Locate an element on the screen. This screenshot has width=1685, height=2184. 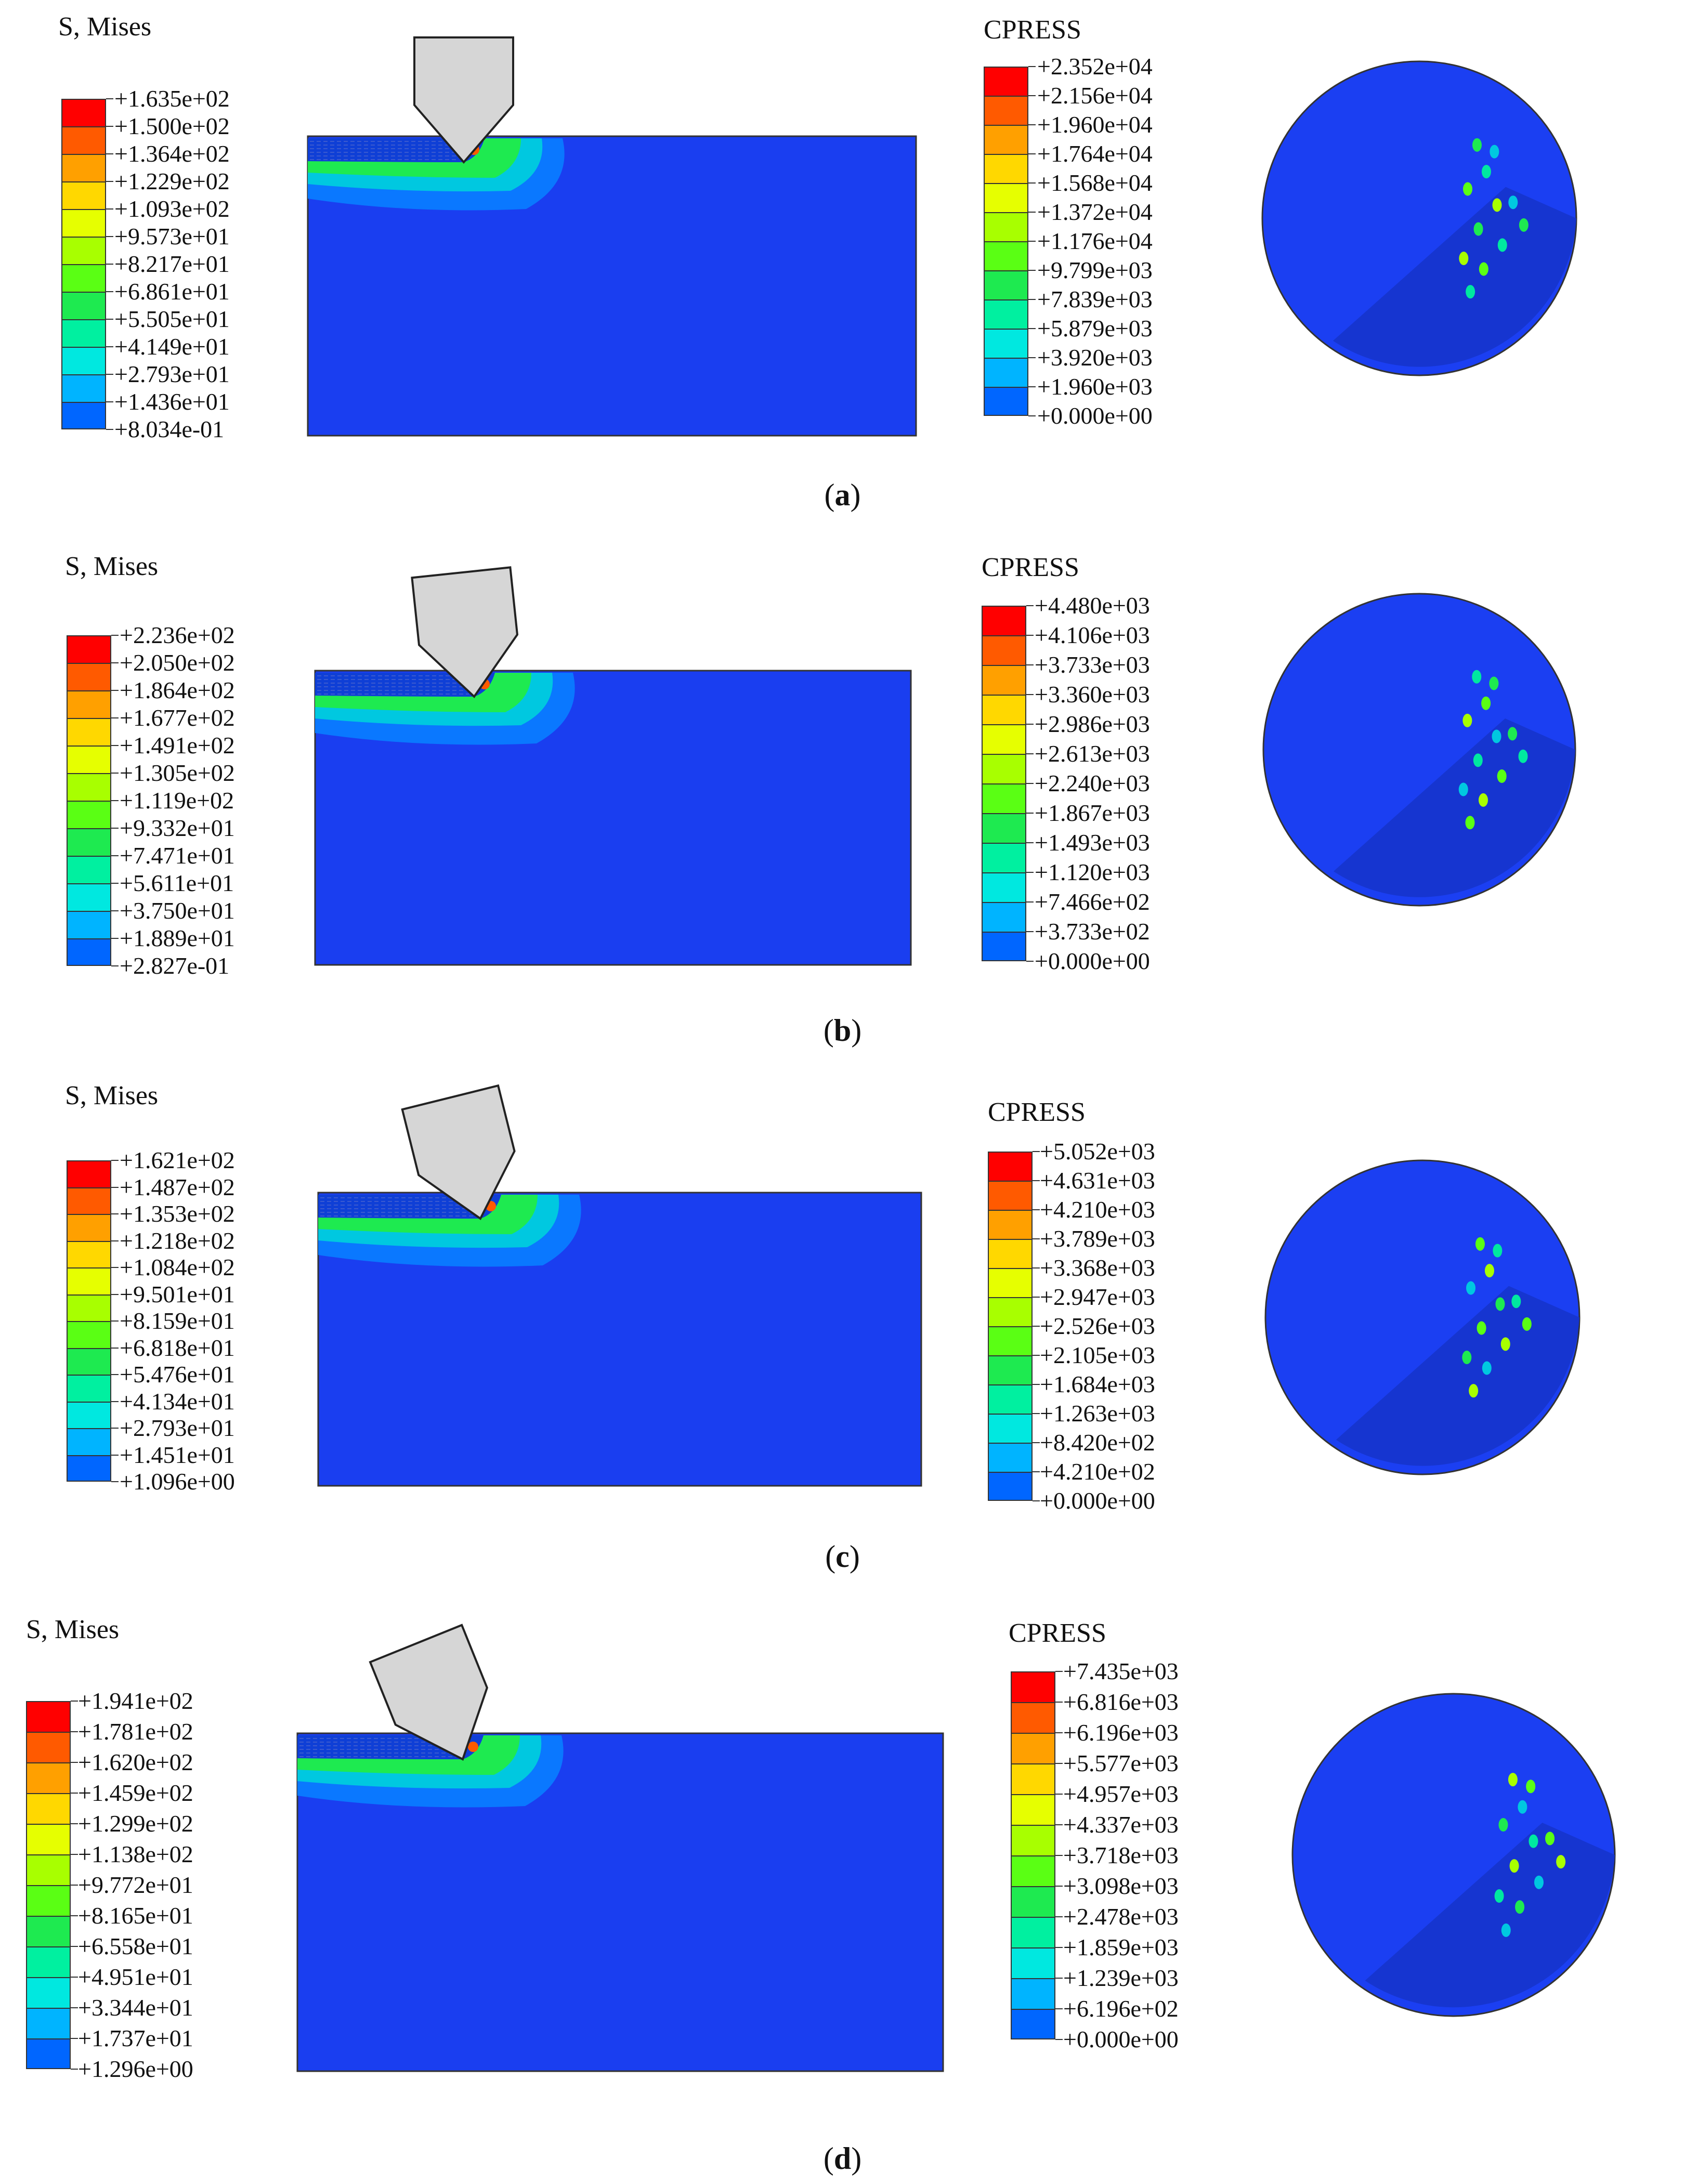
legend-value: +2.478e+03 is located at coordinates (1121, 1917).